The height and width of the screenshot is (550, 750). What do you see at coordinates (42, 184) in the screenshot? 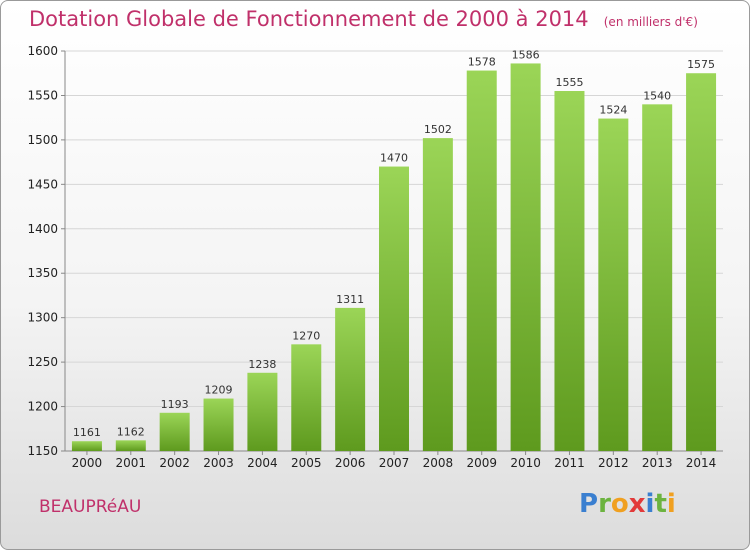
I see `y-tick-label: 1450` at bounding box center [42, 184].